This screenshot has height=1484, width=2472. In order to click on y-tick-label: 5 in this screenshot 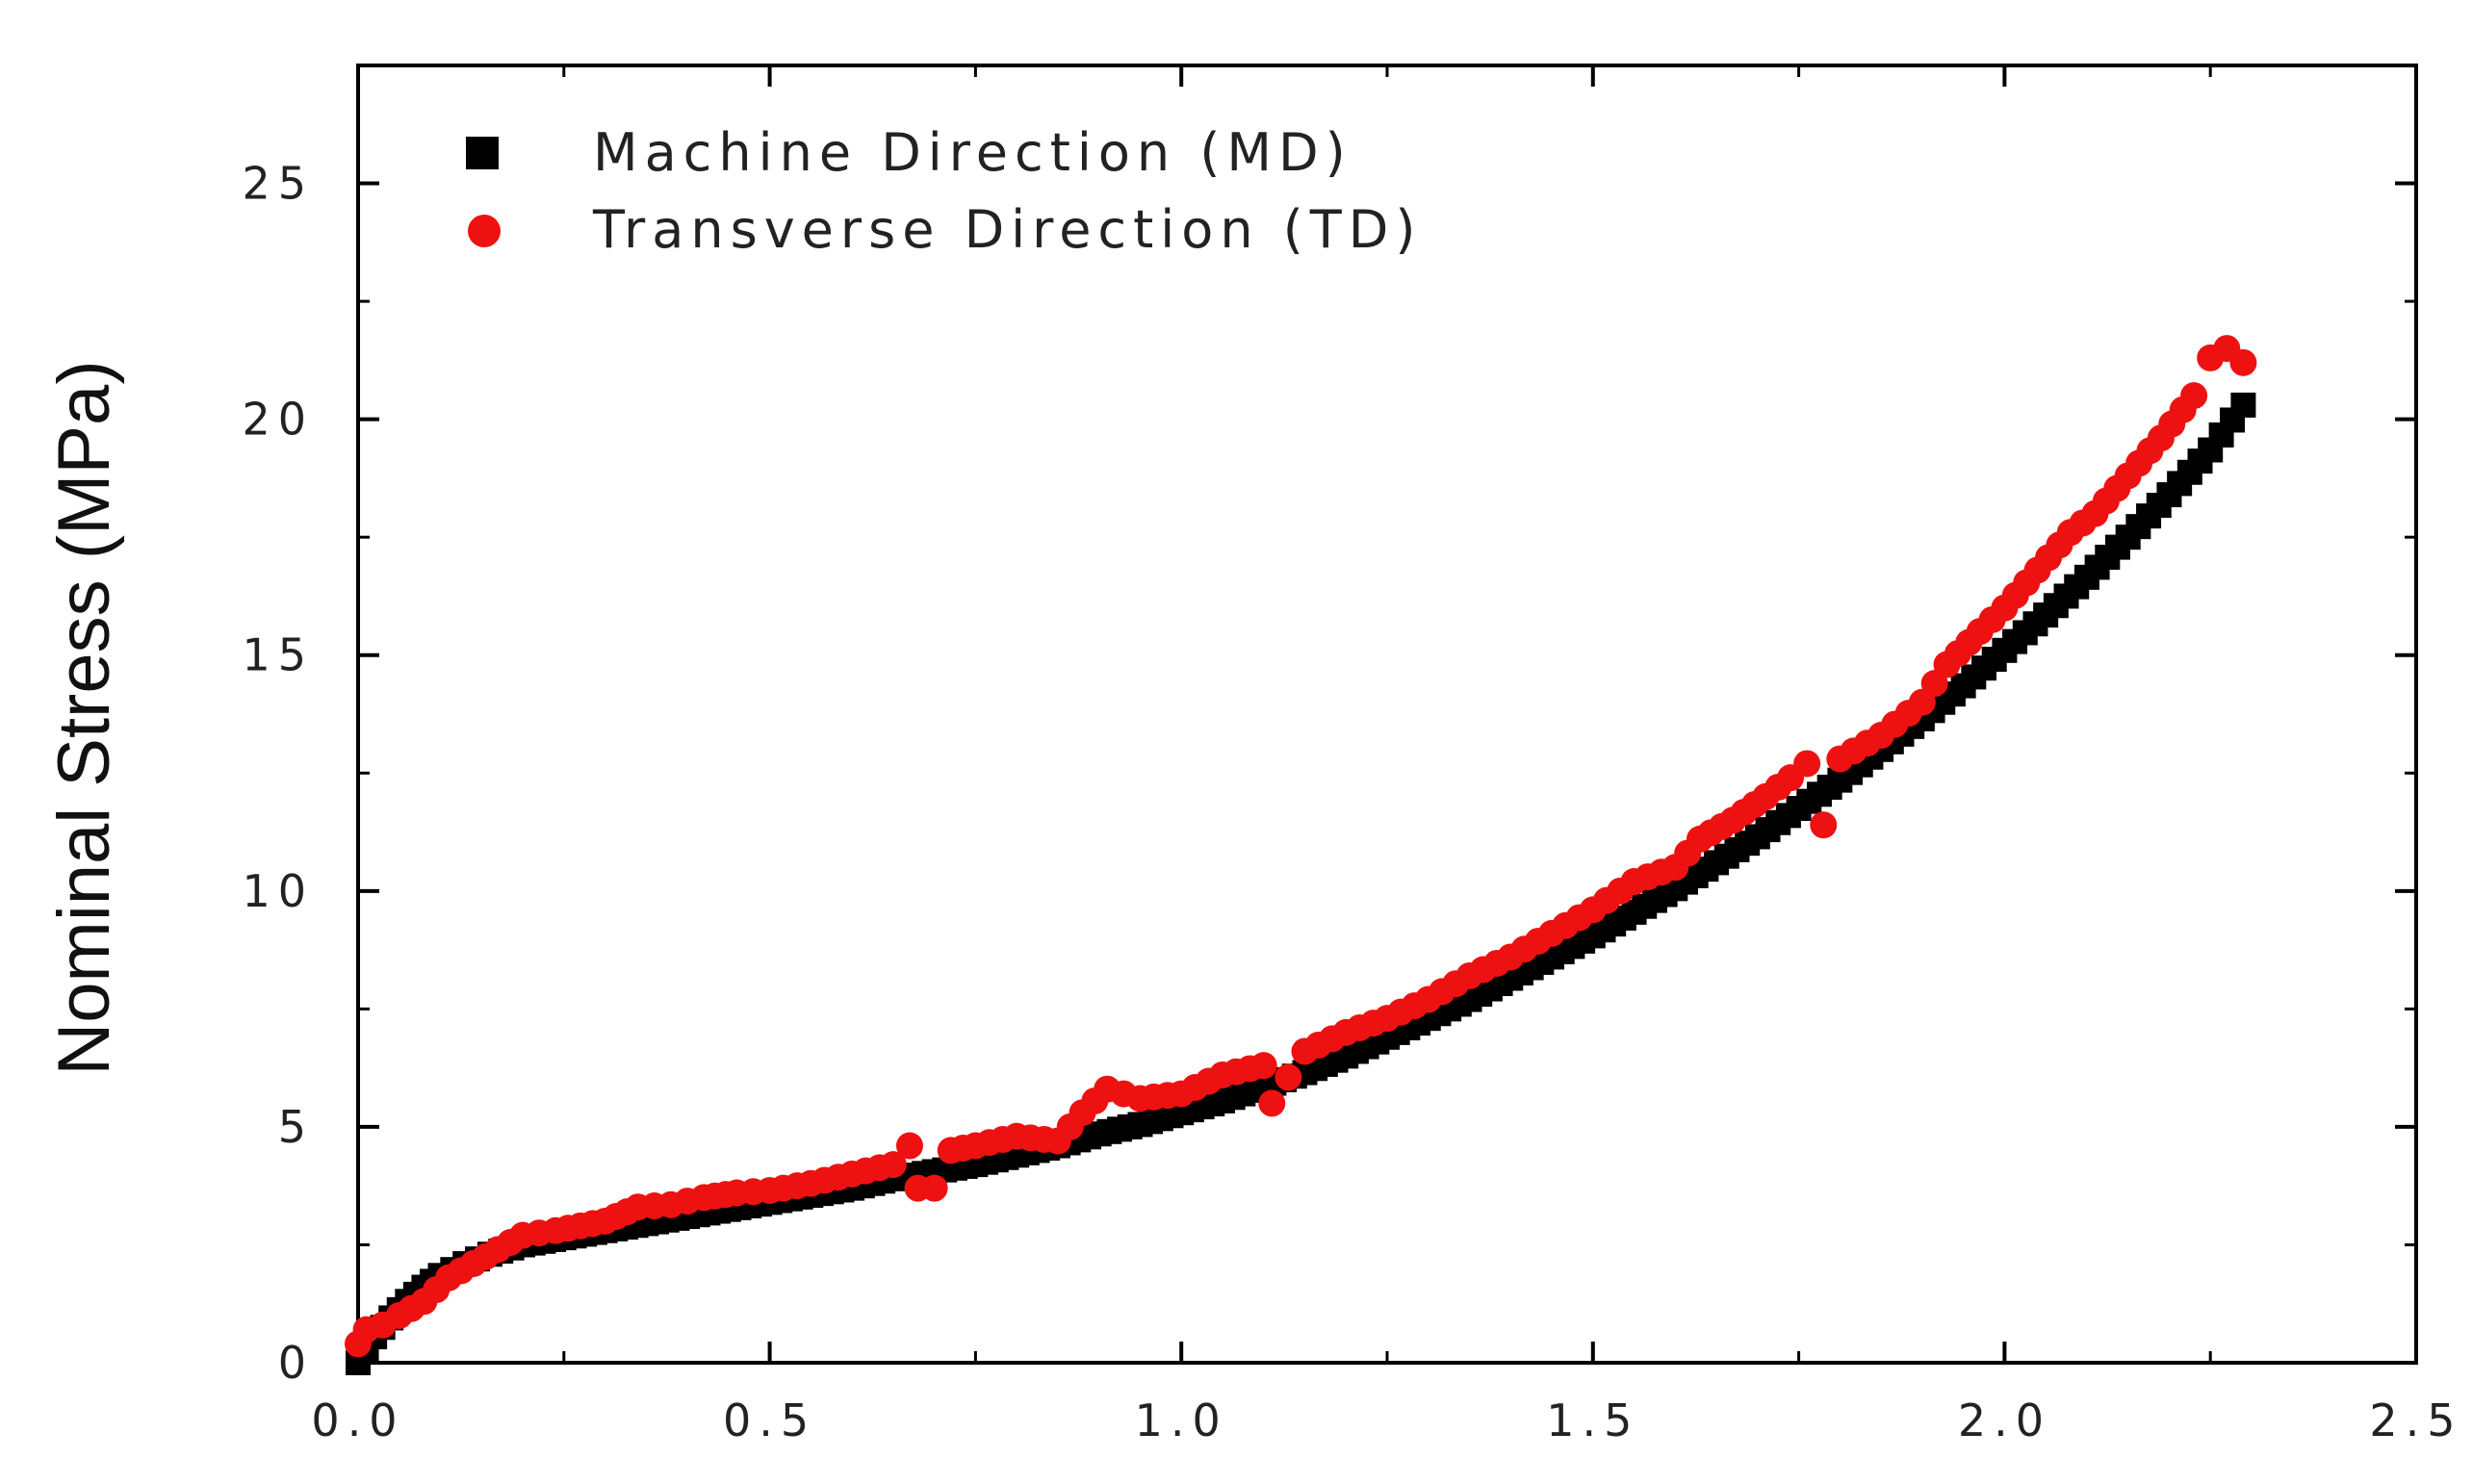, I will do `click(296, 1127)`.